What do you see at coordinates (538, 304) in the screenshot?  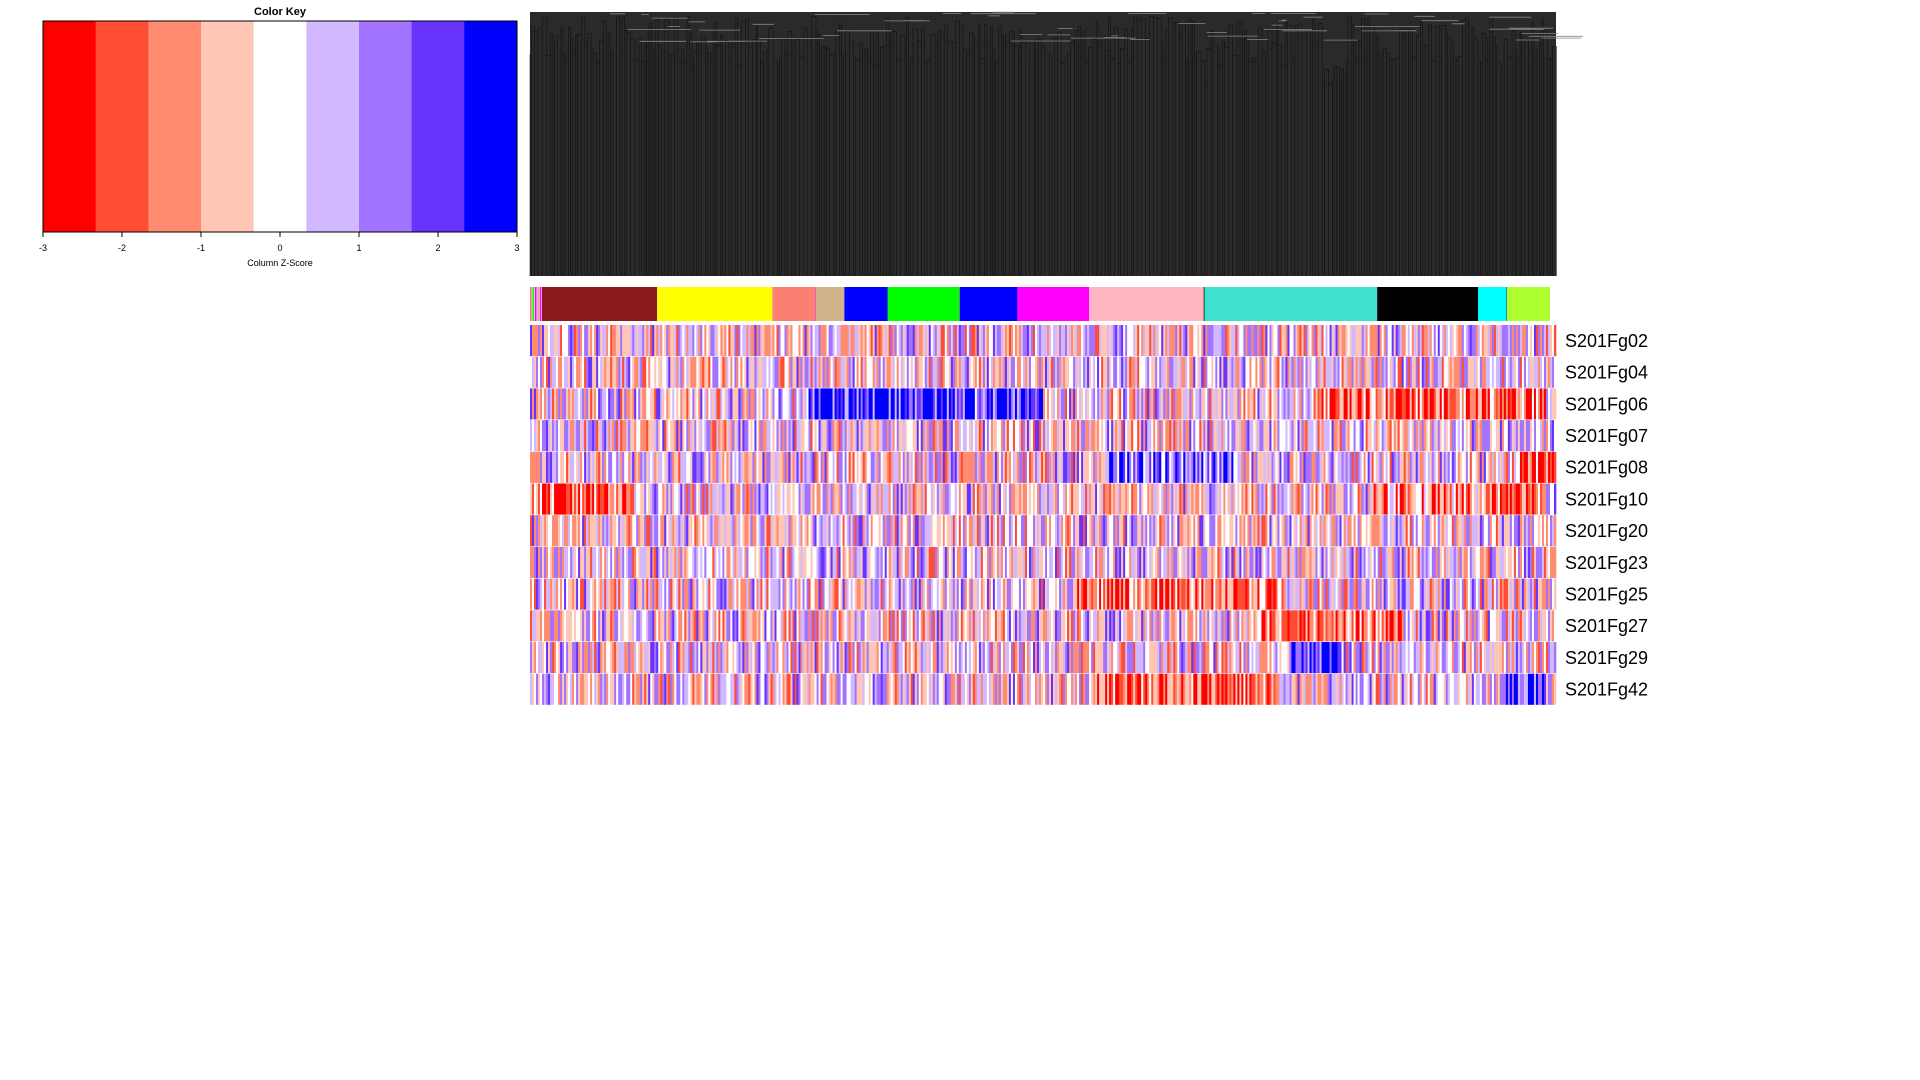 I see `module-stripe` at bounding box center [538, 304].